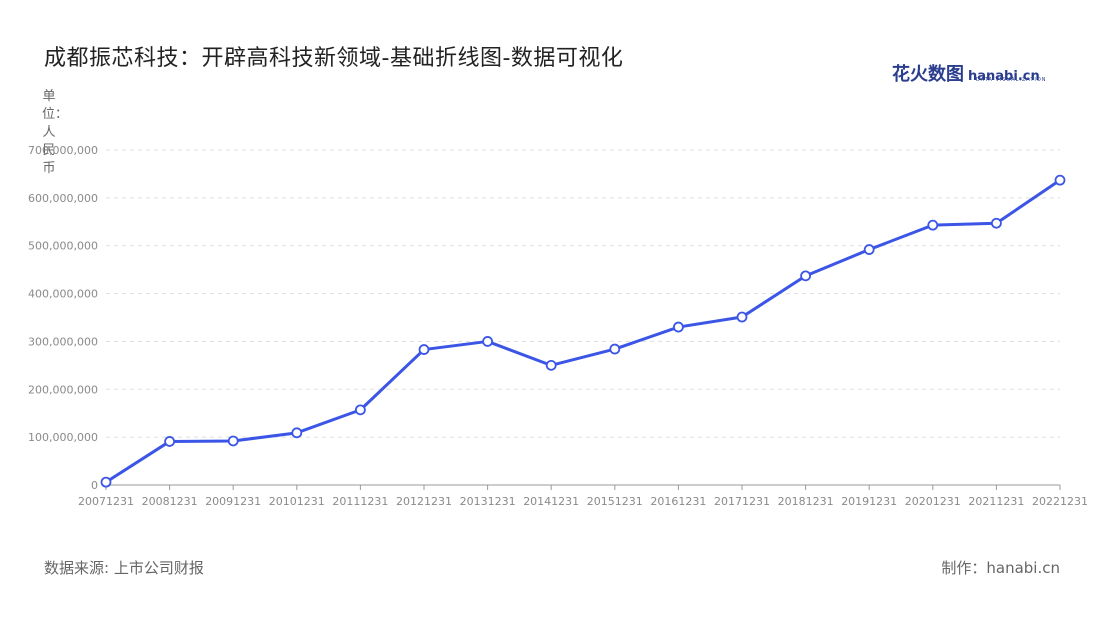 The width and height of the screenshot is (1100, 620). I want to click on x-tick-label: 20121231, so click(424, 501).